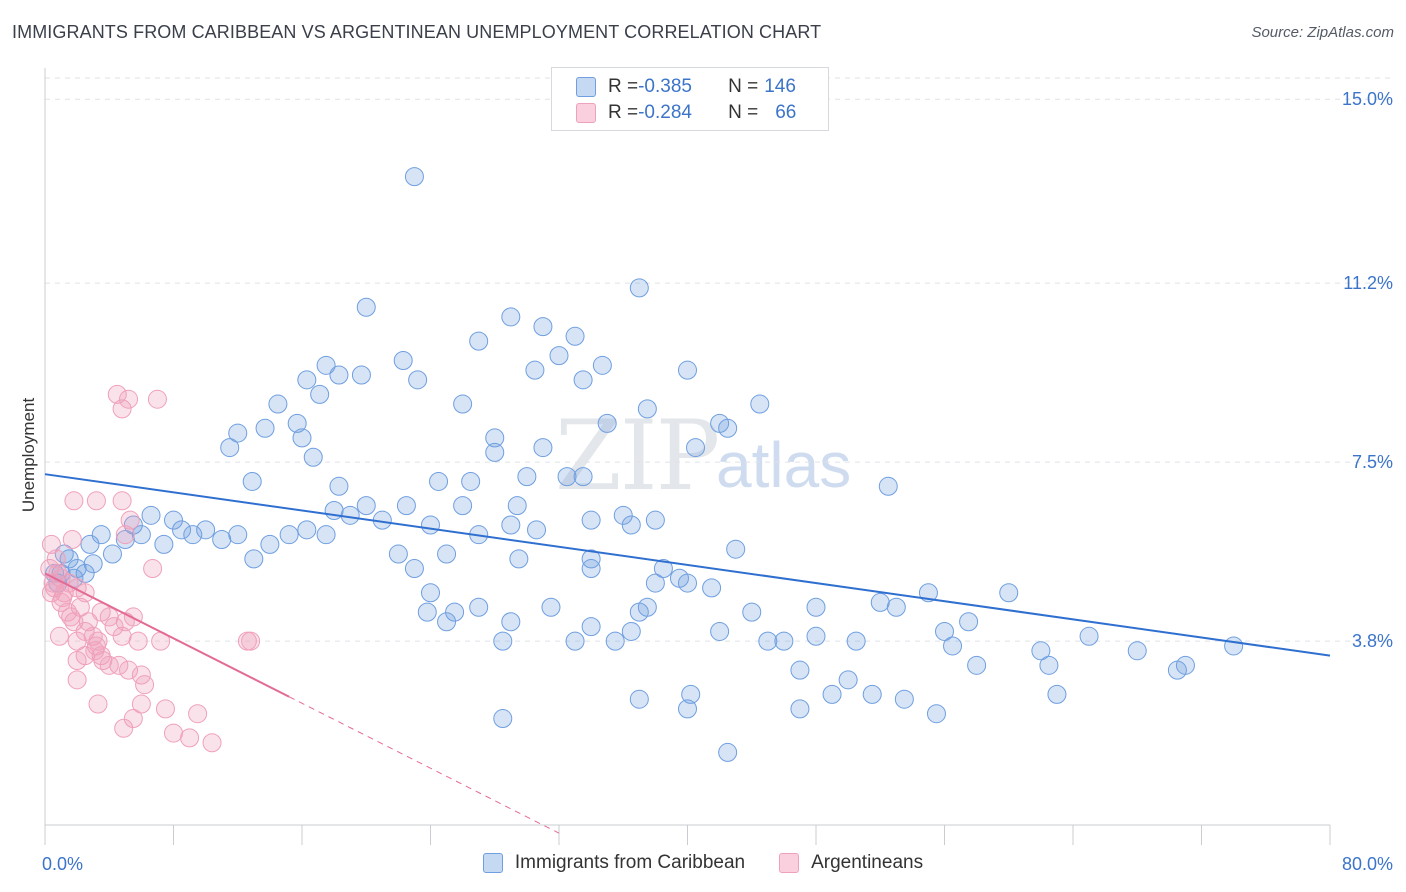 The height and width of the screenshot is (892, 1406). What do you see at coordinates (780, 86) in the screenshot?
I see `legend-n-value: 146` at bounding box center [780, 86].